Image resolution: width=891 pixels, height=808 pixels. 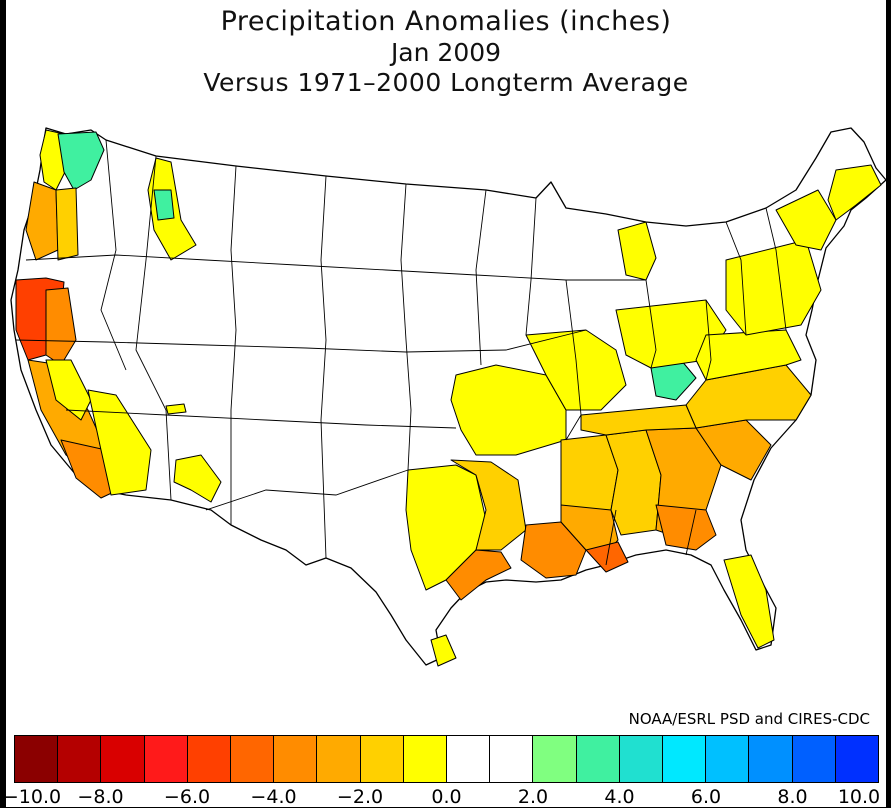 I want to click on colorbar-tick-labels: −10.0 −8.0 −6.0 −4.0 −2.0 0.0 2.0 4.0 6.0 8.0 10.0, so click(x=442, y=797).